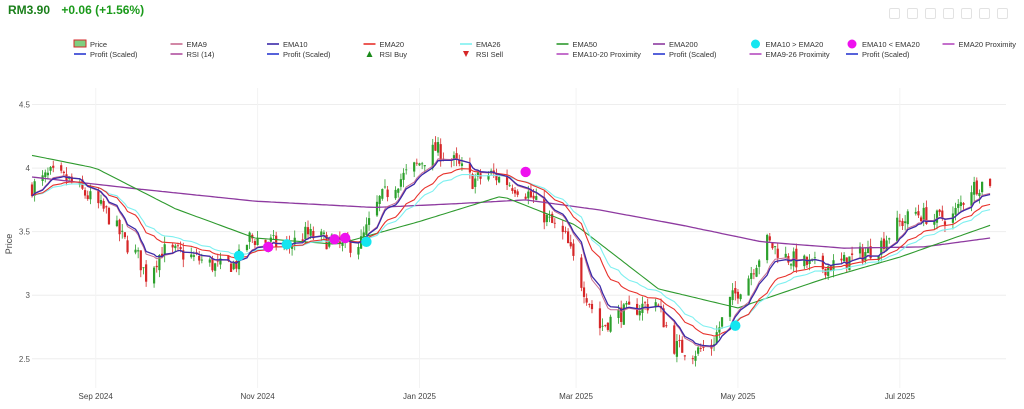 The height and width of the screenshot is (409, 1024). I want to click on crossover-down-marker, so click(345, 238).